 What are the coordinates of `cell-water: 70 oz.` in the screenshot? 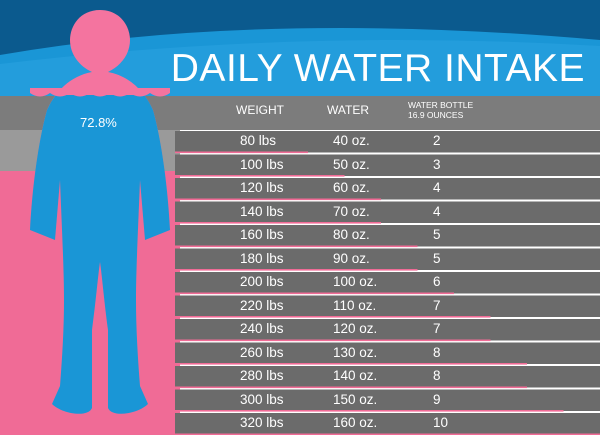 It's located at (351, 211).